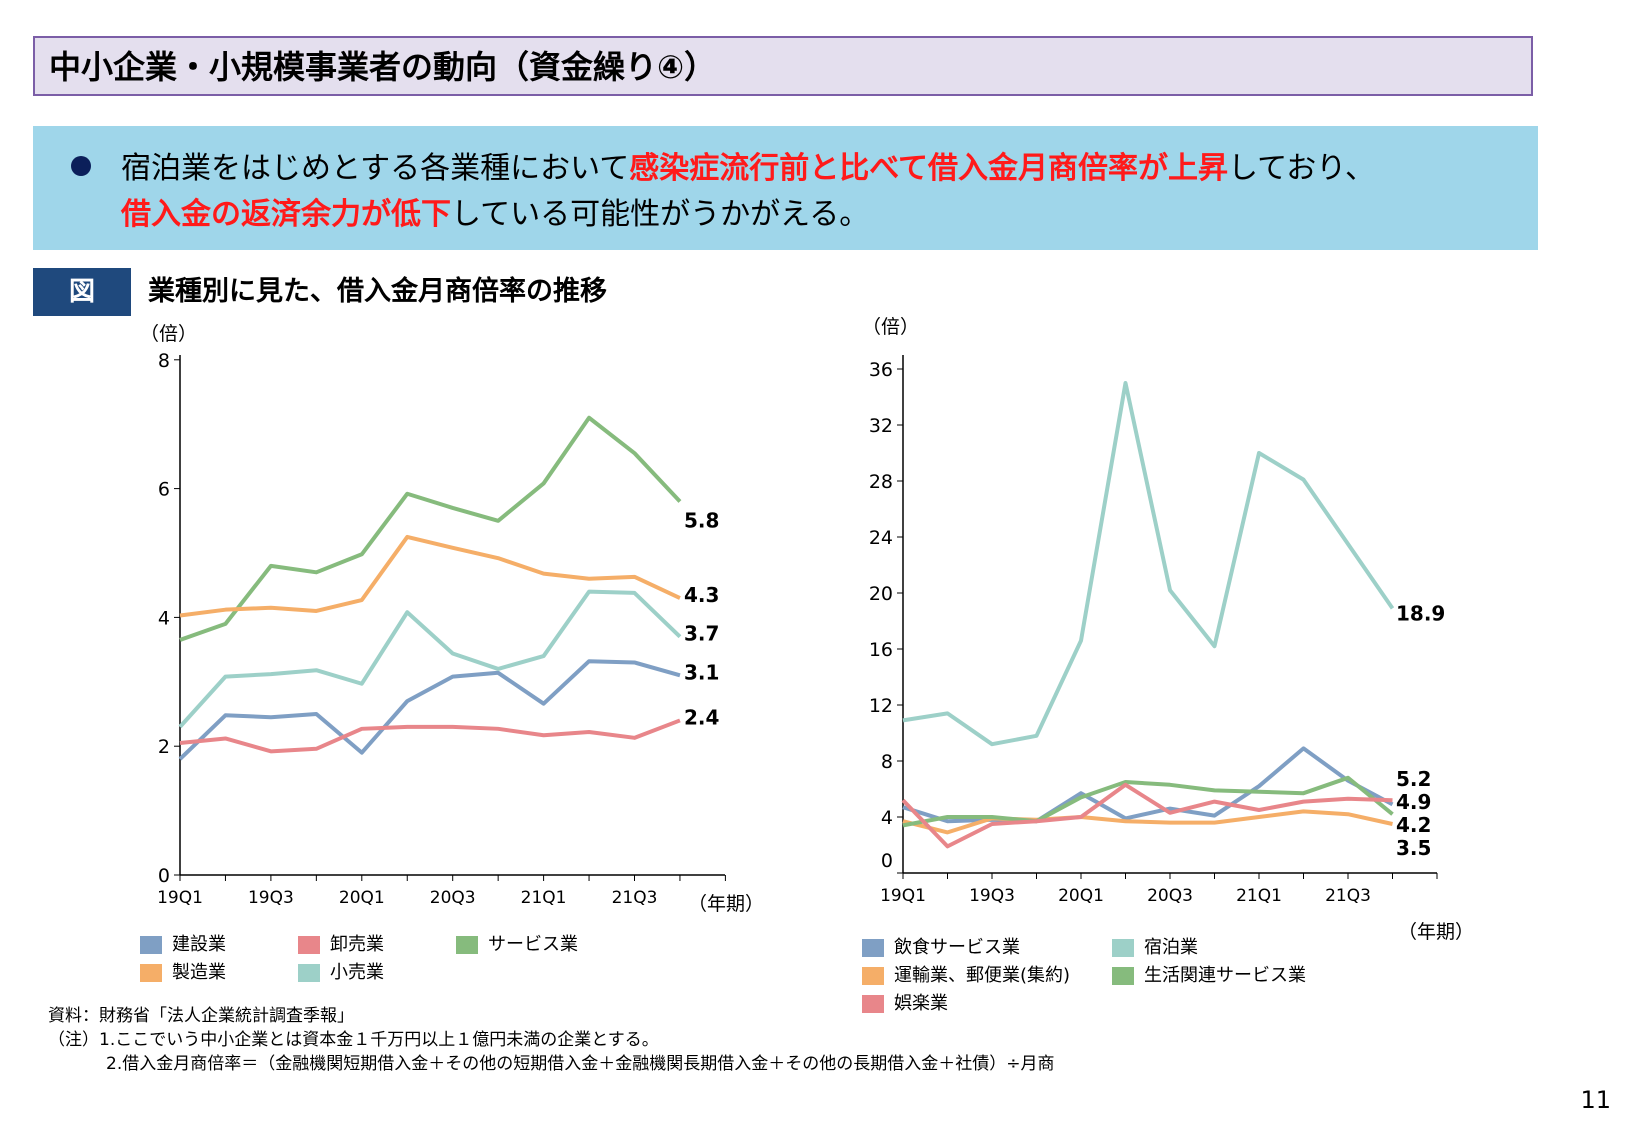  I want to click on source-note: 資料：財務省「法人企業統計調査季報」, so click(201, 1016).